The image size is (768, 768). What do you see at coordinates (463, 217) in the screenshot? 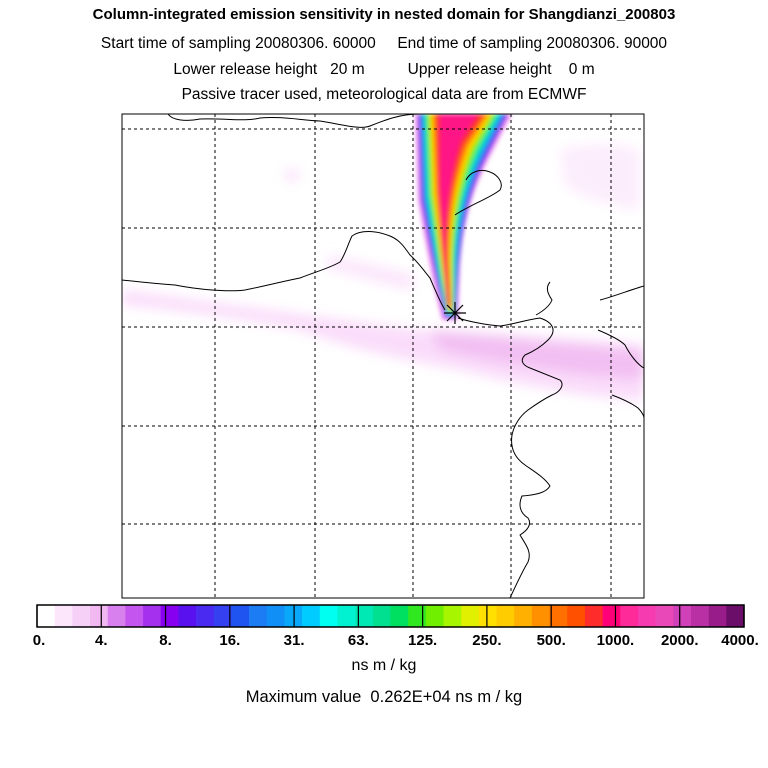
I see `plume` at bounding box center [463, 217].